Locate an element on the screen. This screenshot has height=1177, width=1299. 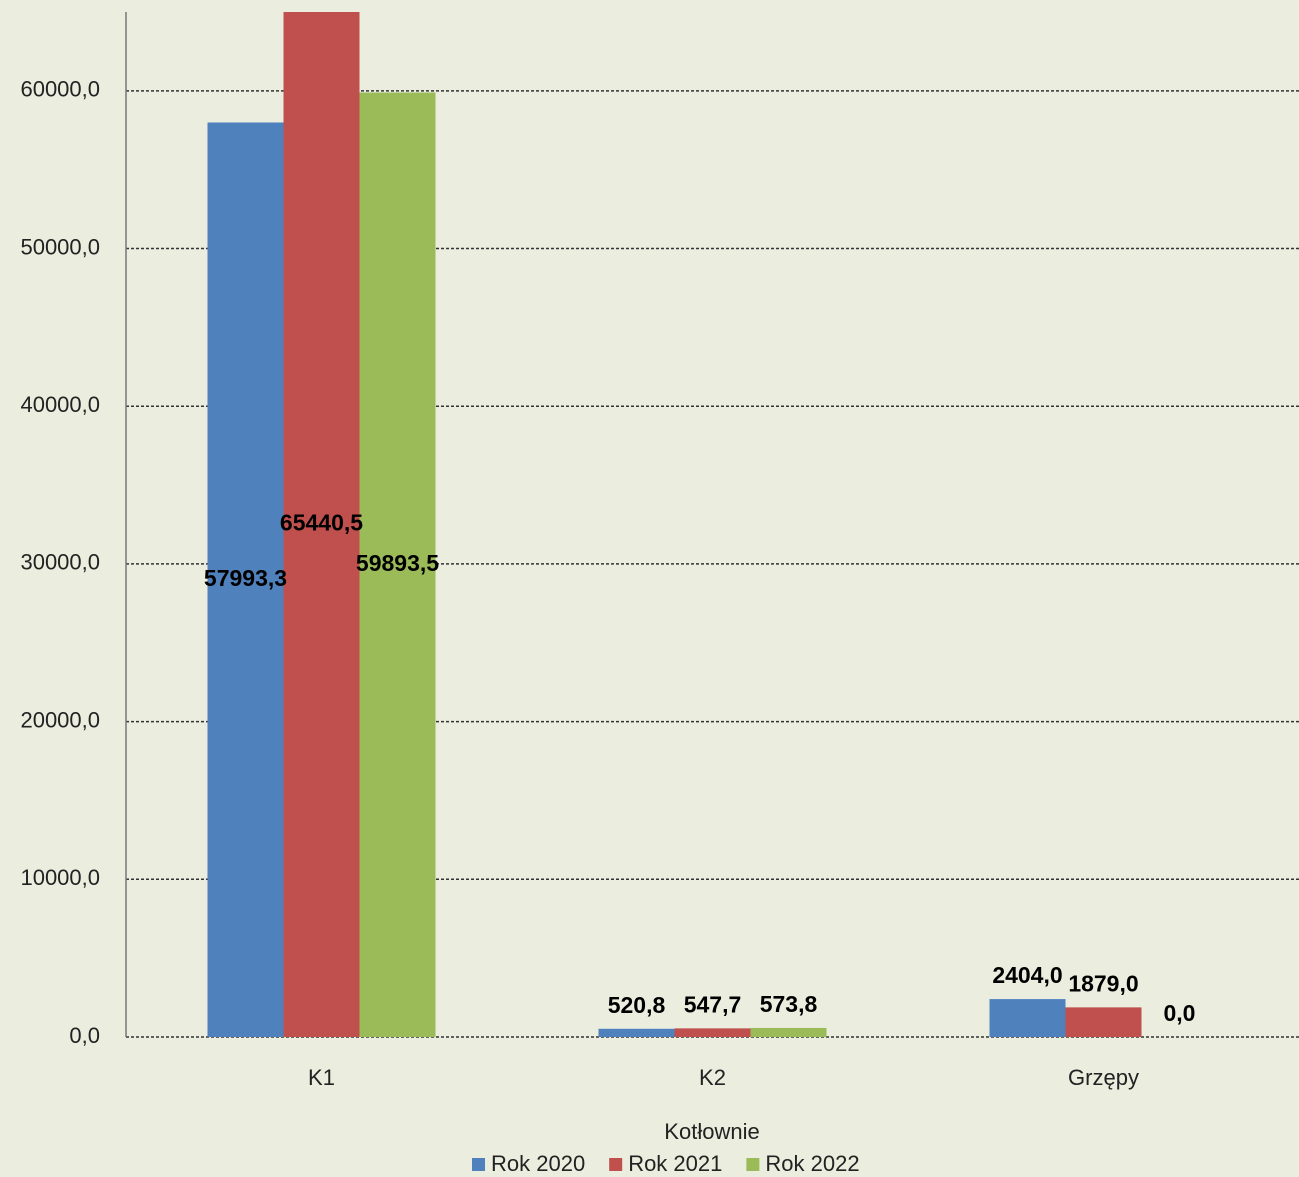
legend-label: Rok 2022 is located at coordinates (812, 1163).